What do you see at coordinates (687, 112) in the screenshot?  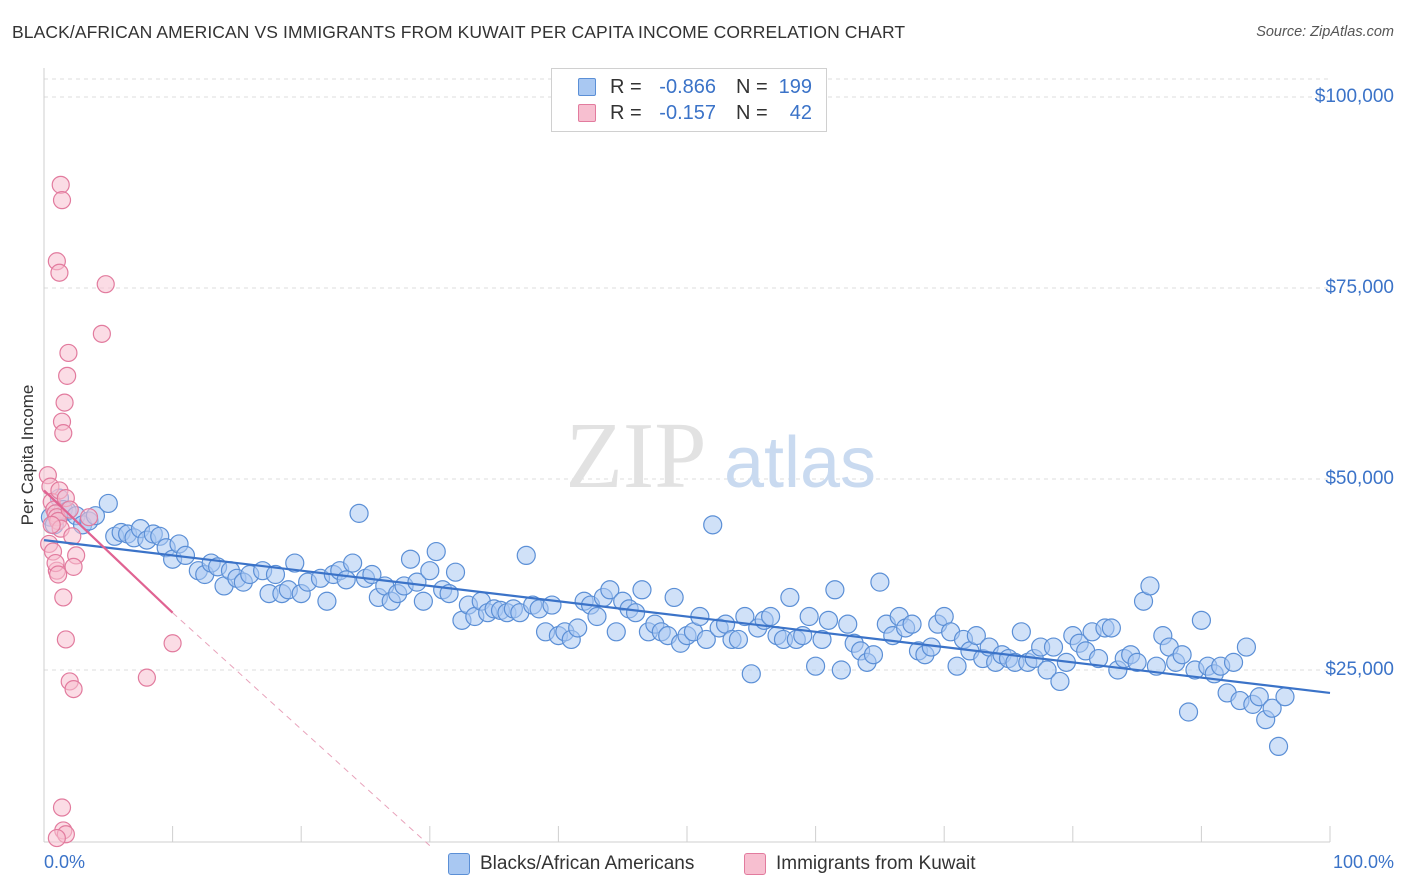 I see `legend-r-value: -0.157` at bounding box center [687, 112].